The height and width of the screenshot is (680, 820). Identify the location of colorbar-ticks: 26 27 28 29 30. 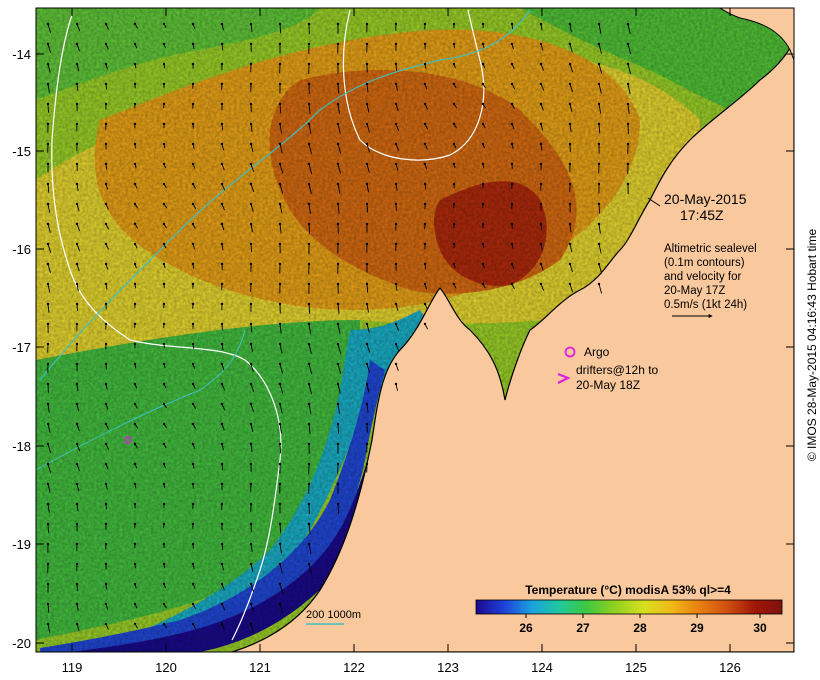
(643, 624).